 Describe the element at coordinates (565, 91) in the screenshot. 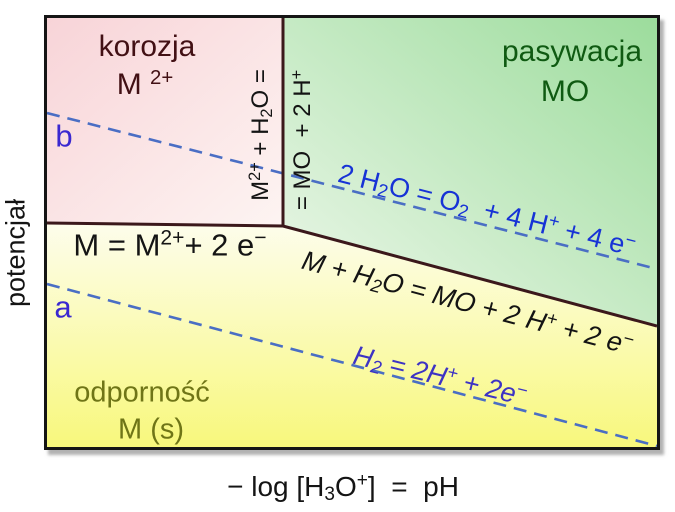

I see `passivation-formula: MO` at that location.